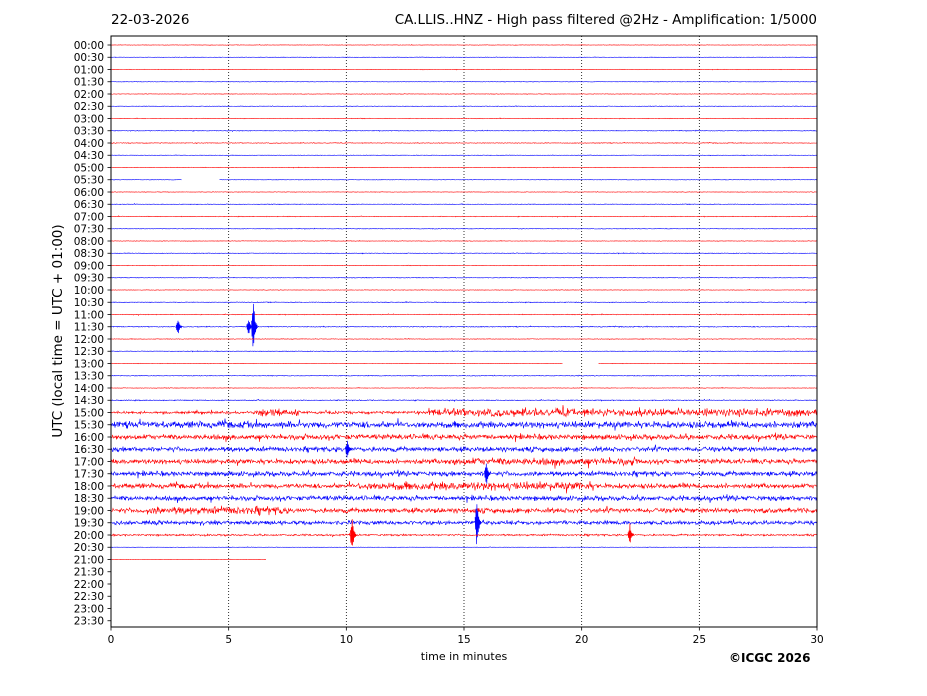  I want to click on trace-1900, so click(464, 510).